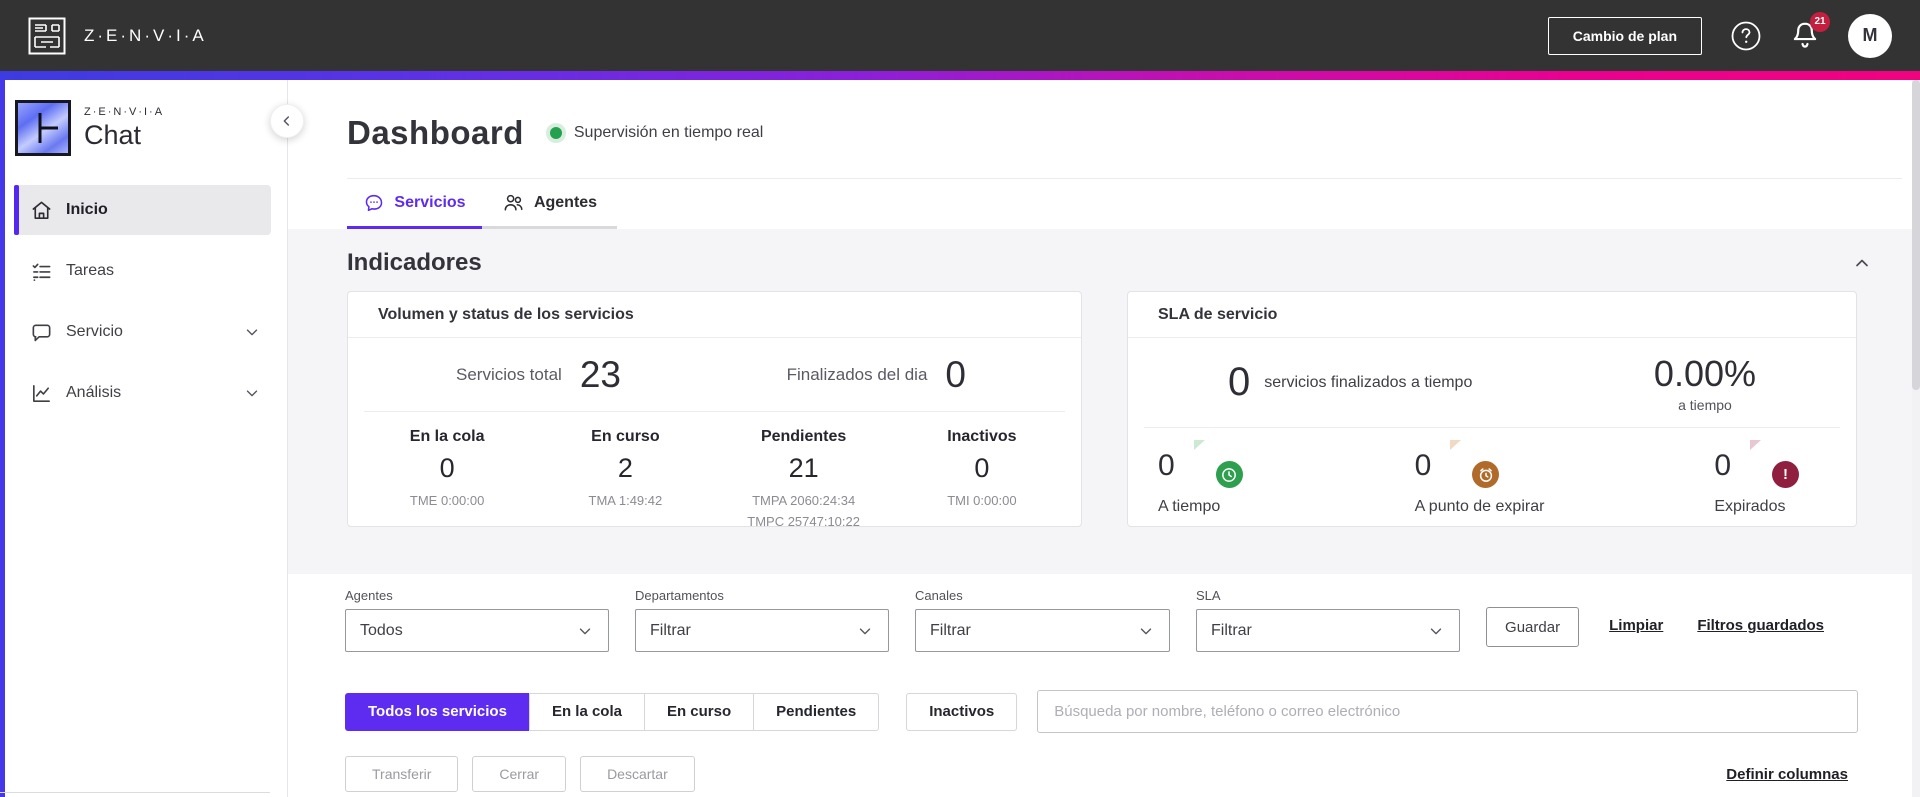  I want to click on sidebar-item-label: Análisis, so click(94, 392).